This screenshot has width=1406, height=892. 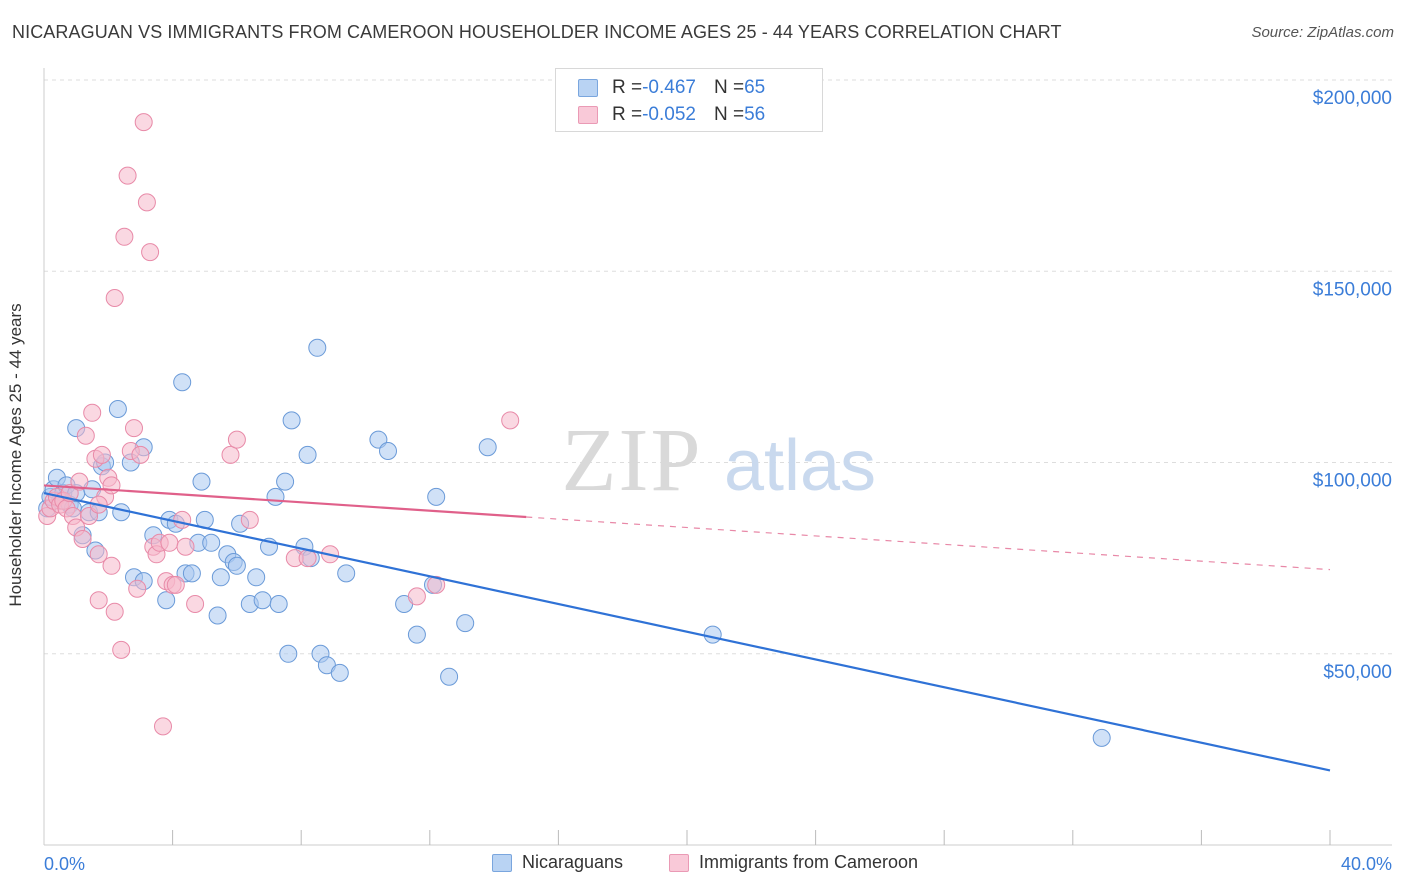 I want to click on cameroon-trend-line, so click(x=285, y=501).